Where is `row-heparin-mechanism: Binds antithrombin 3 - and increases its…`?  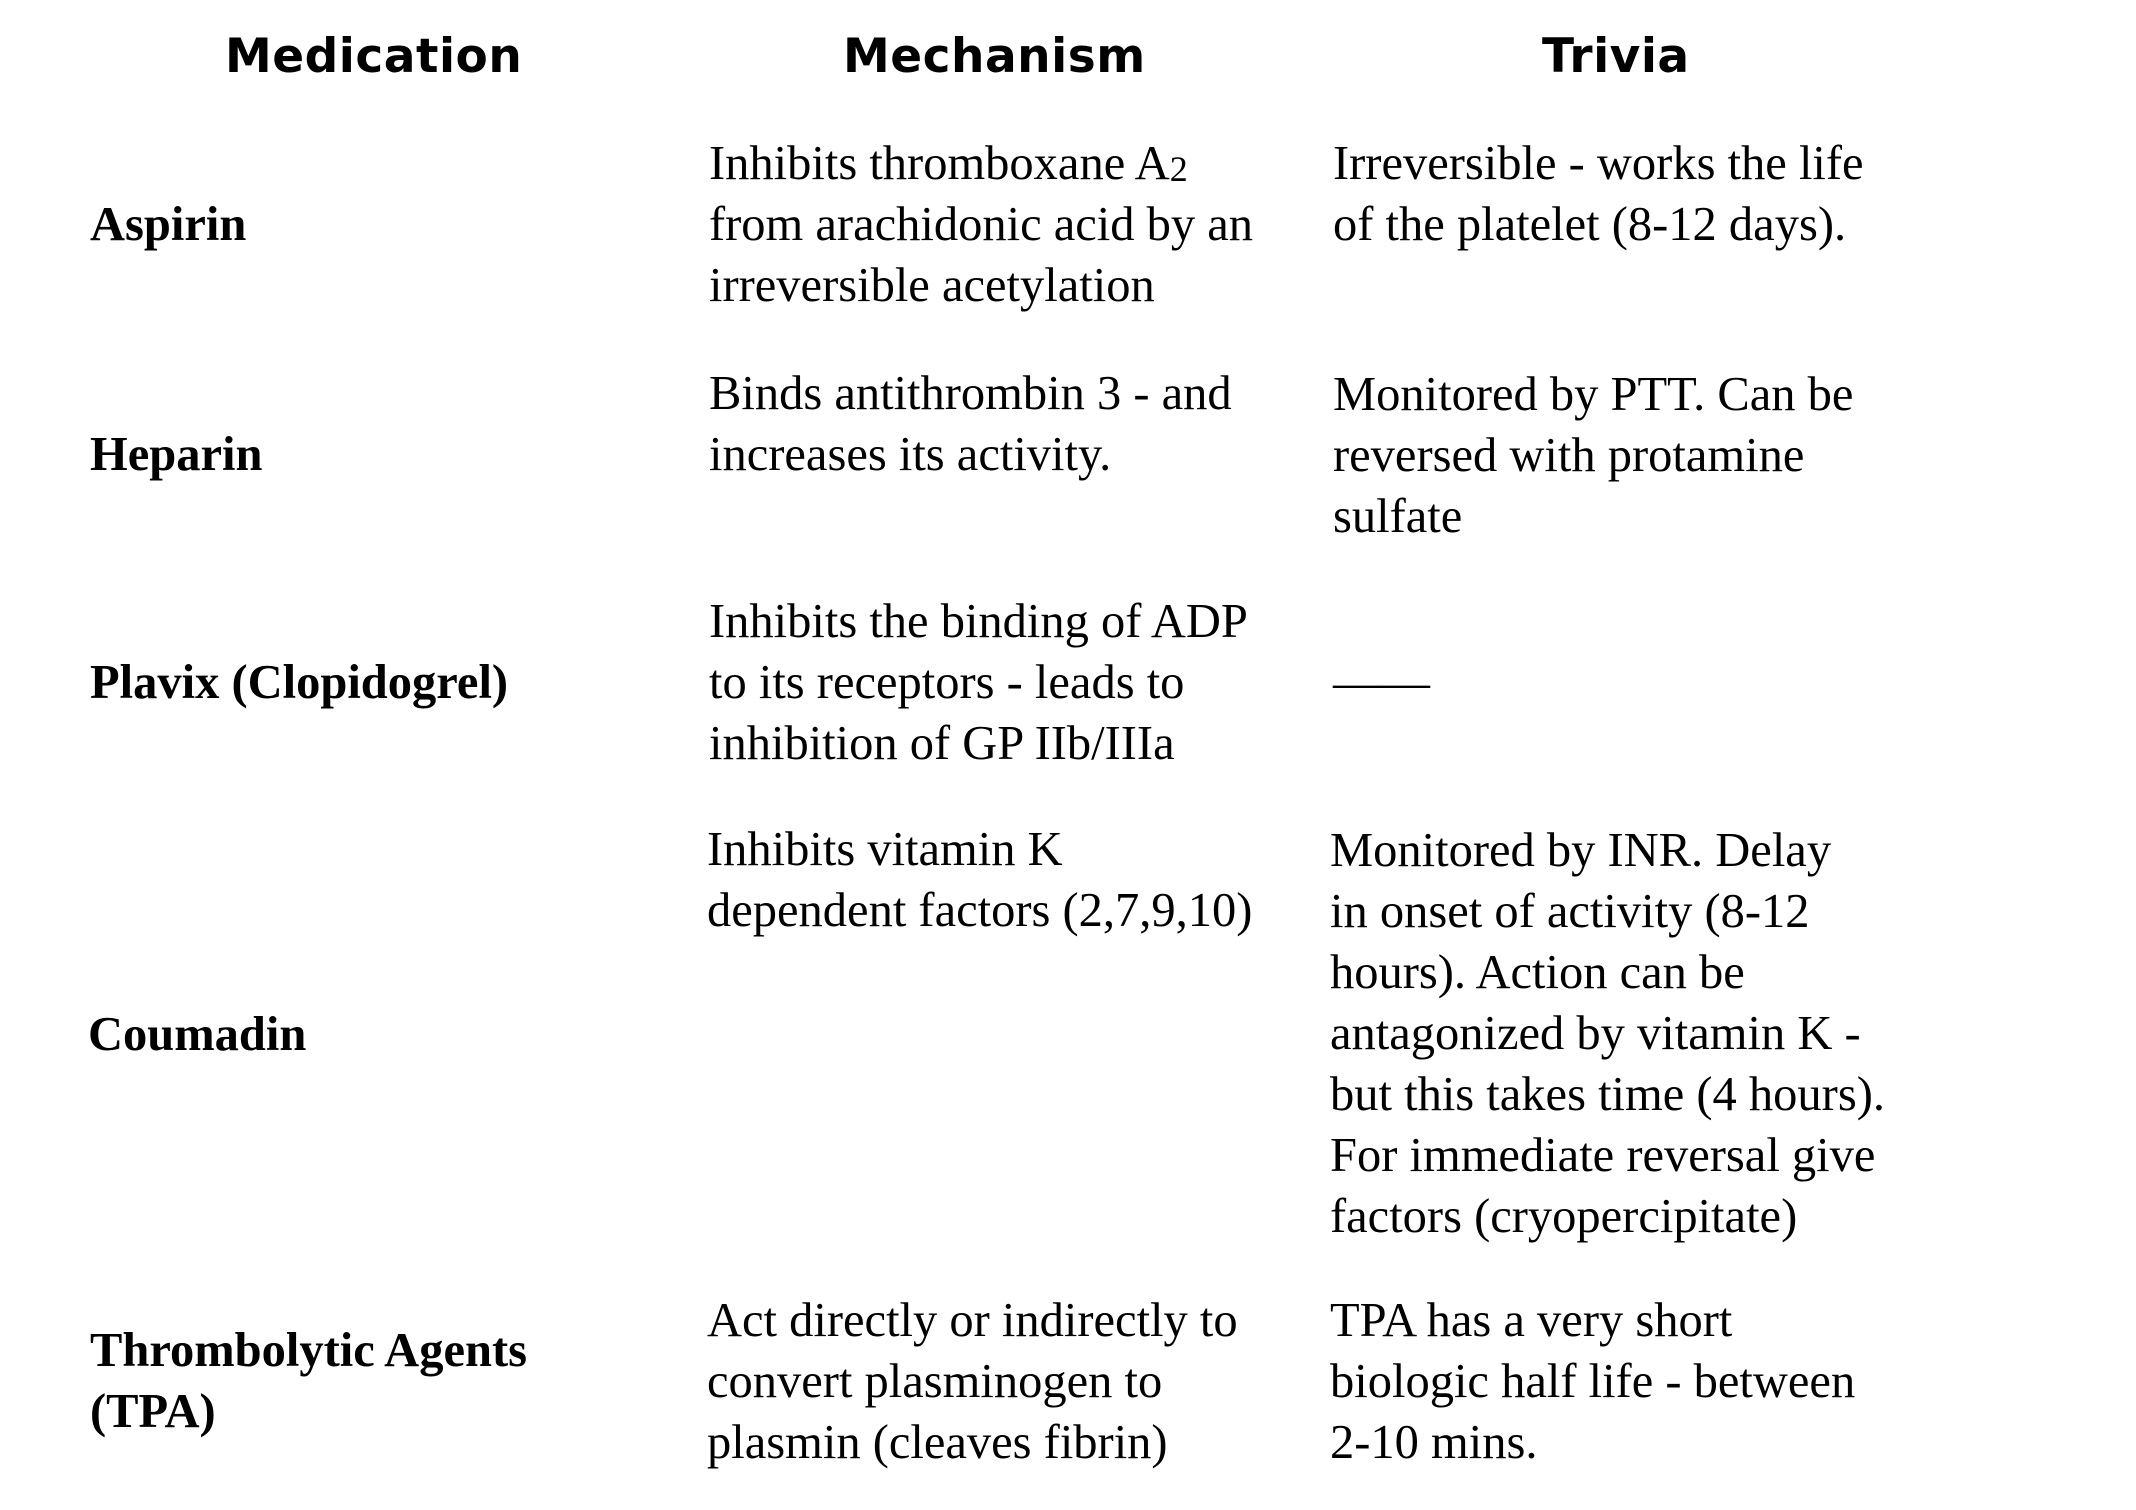 row-heparin-mechanism: Binds antithrombin 3 - and increases its… is located at coordinates (970, 424).